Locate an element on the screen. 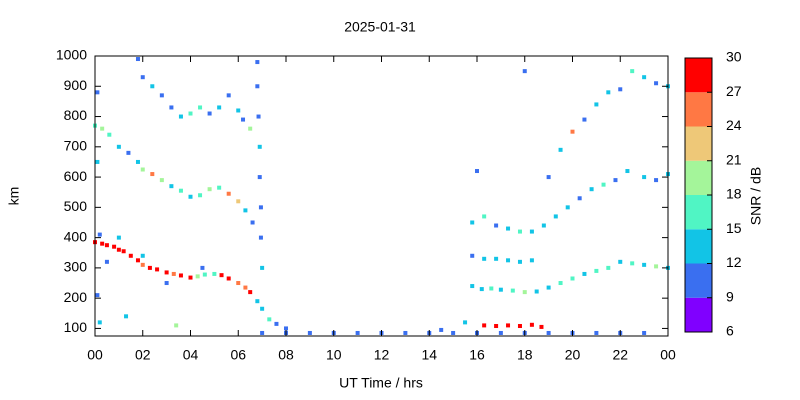 The image size is (800, 400). x-tick-label: 12 is located at coordinates (382, 355).